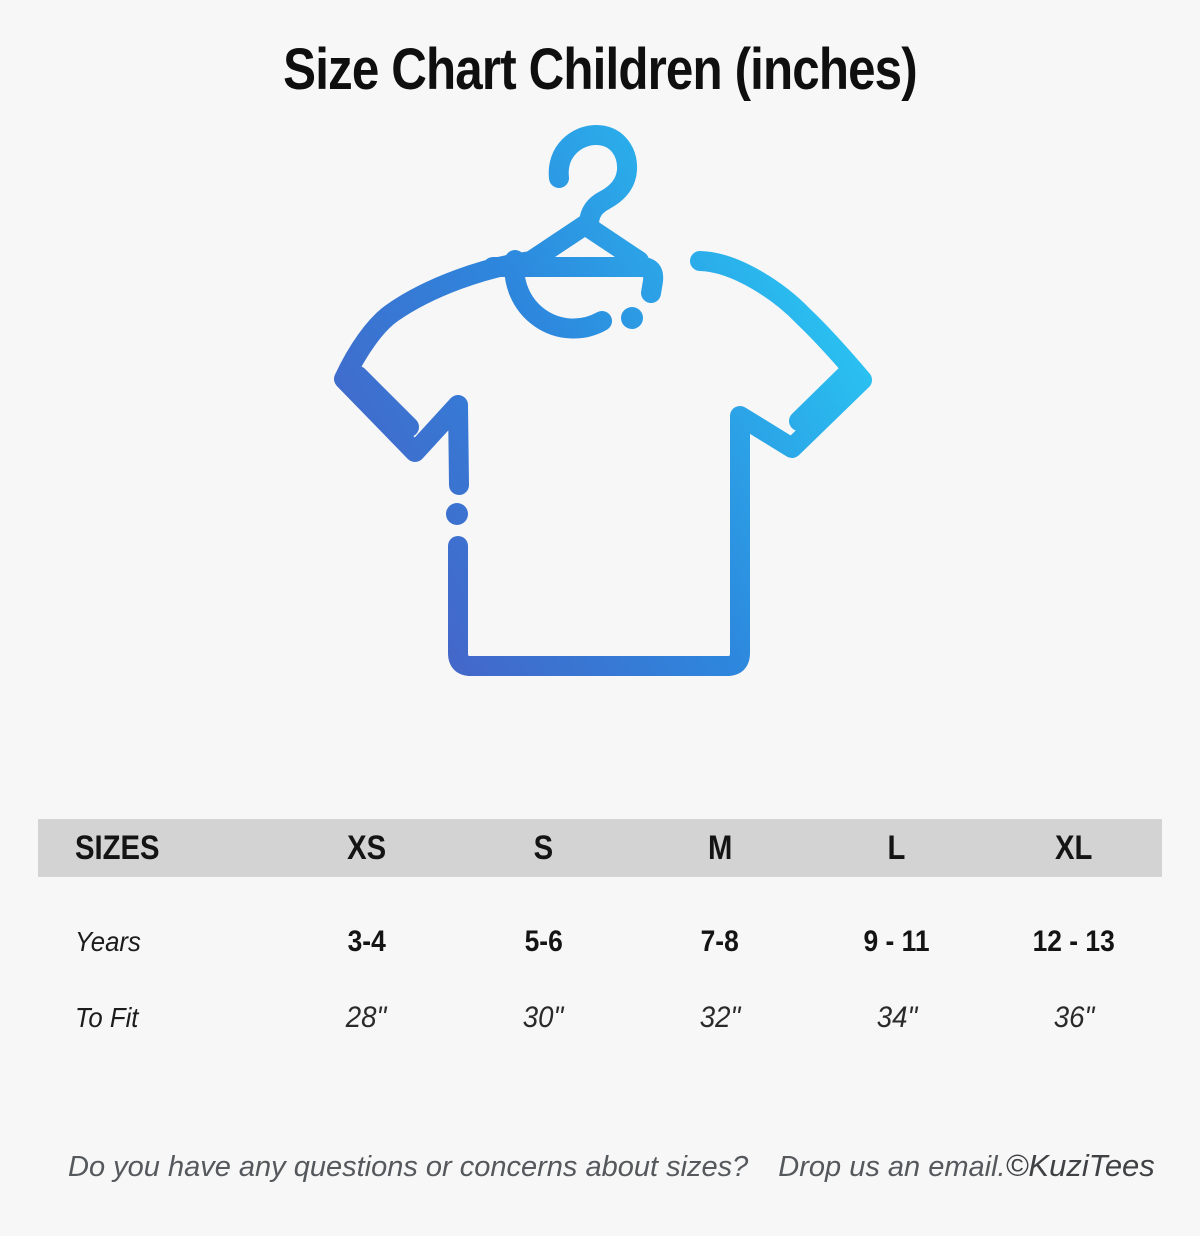 The image size is (1200, 1236). What do you see at coordinates (896, 847) in the screenshot?
I see `header-cell-l: L` at bounding box center [896, 847].